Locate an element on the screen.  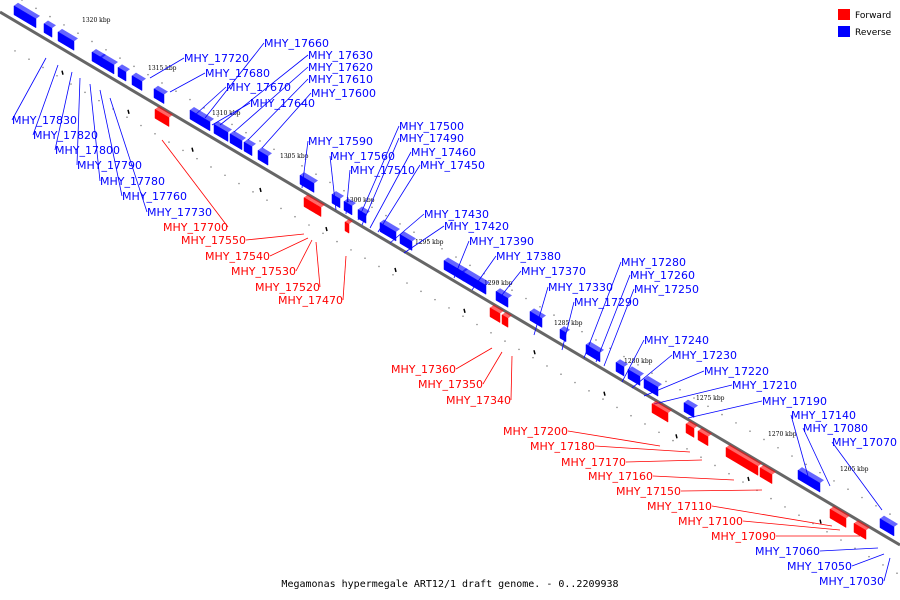
forward-gene-label: MHY_17160 is located at coordinates (620, 476).